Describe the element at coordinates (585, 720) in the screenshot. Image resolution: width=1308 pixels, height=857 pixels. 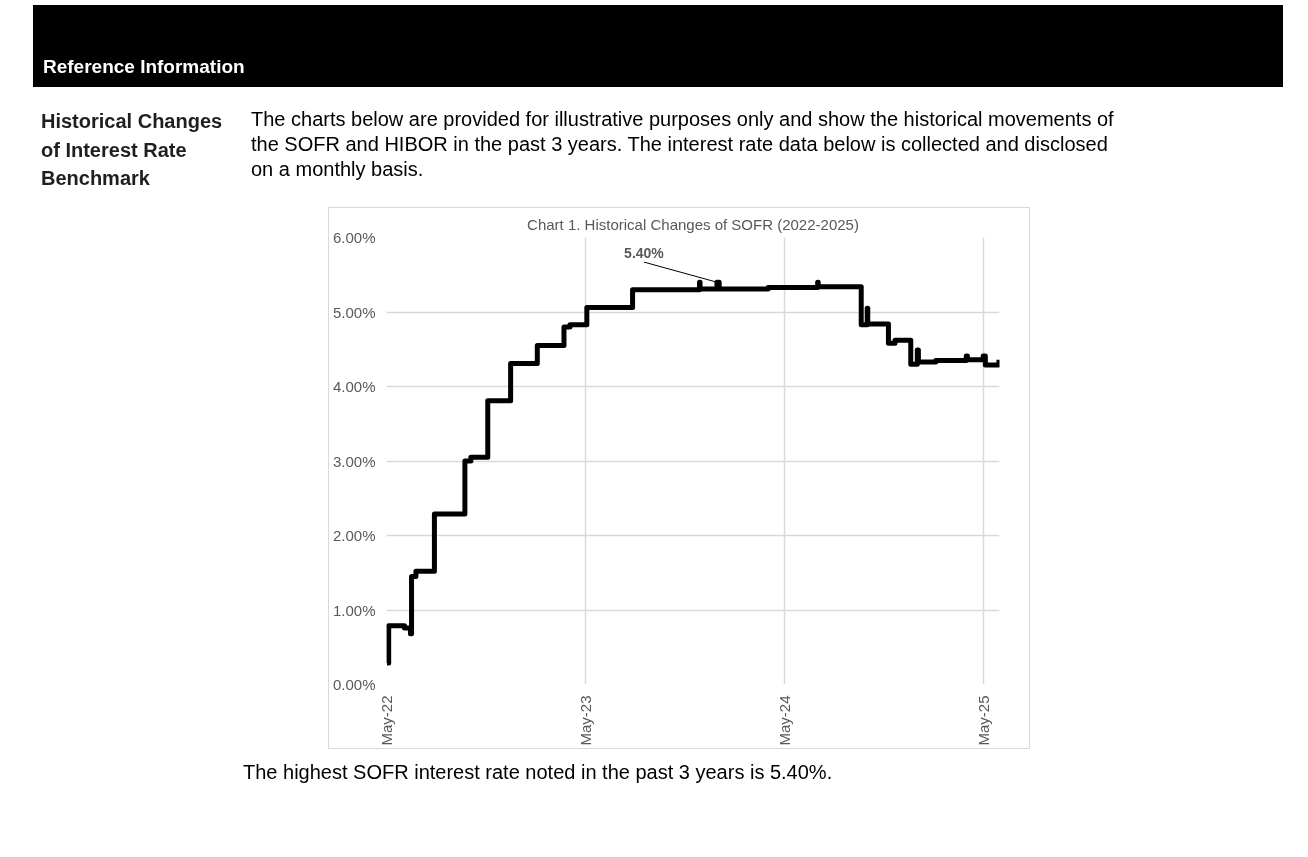
I see `x-tick-label: May-23` at that location.